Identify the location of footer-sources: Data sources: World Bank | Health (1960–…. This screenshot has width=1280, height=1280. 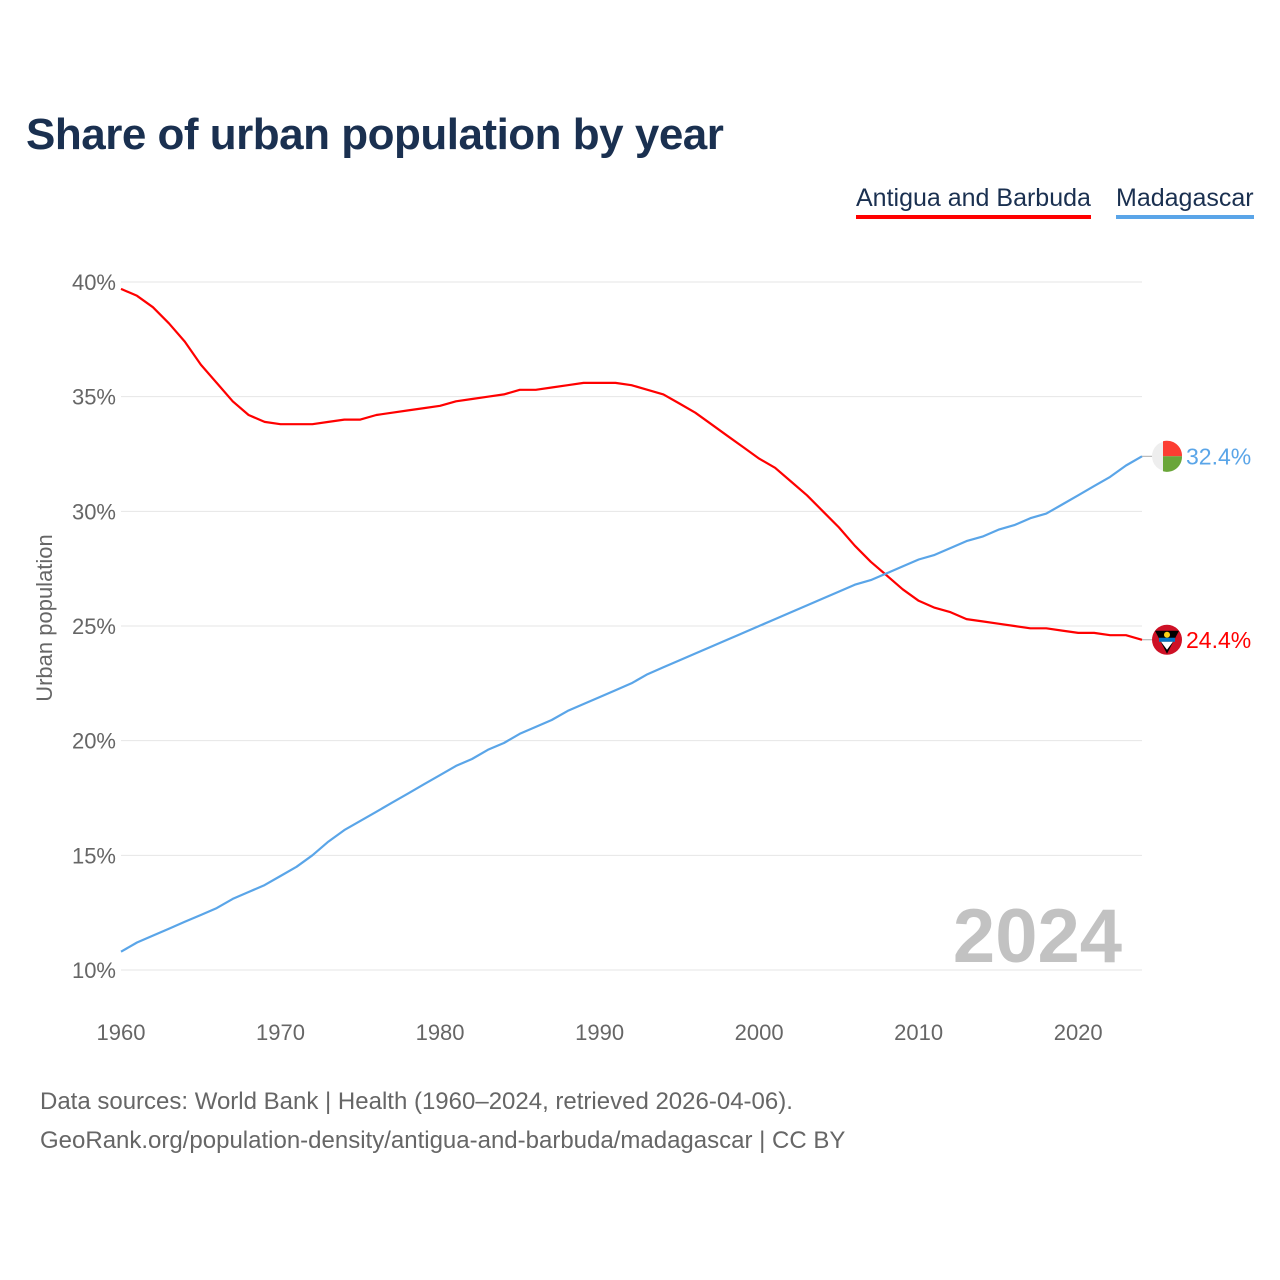
(416, 1101).